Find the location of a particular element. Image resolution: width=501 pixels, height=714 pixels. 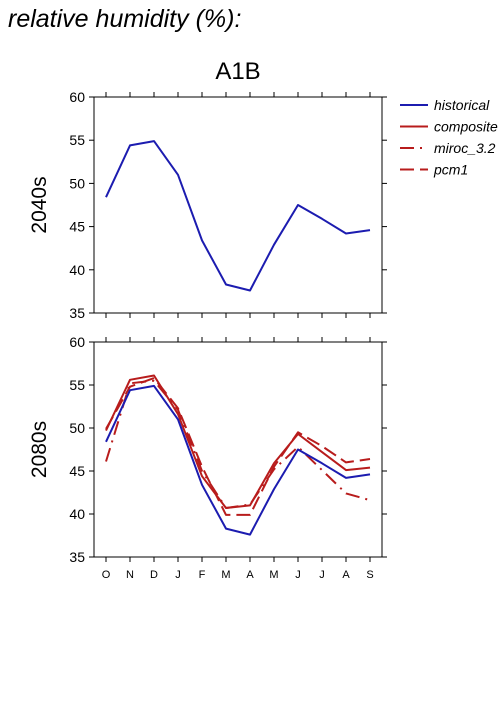

y-axis-label: 2080s is located at coordinates (39, 449).